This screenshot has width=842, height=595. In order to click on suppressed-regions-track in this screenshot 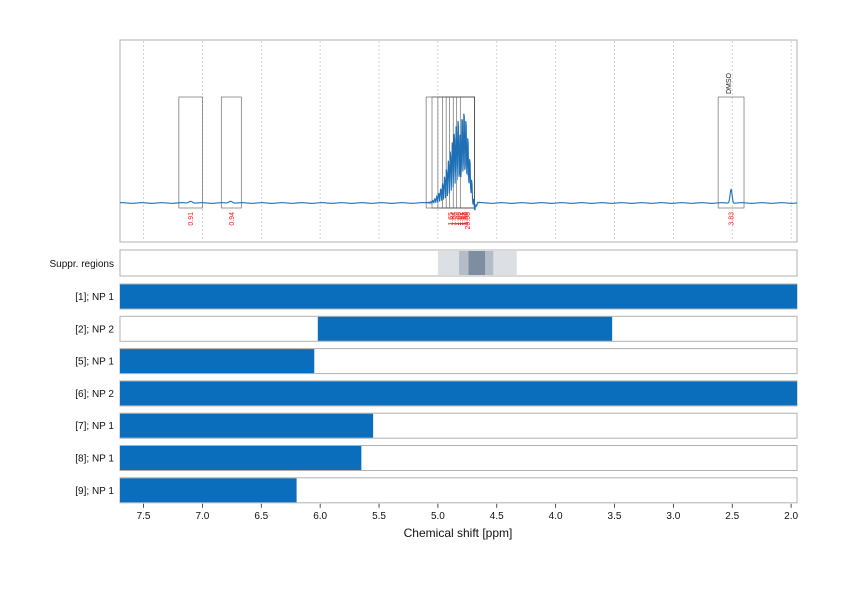, I will do `click(477, 263)`.